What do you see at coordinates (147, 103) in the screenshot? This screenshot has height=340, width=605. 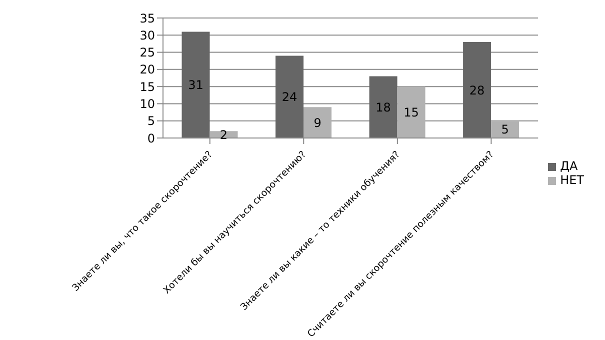 I see `y-tick-label: 10` at bounding box center [147, 103].